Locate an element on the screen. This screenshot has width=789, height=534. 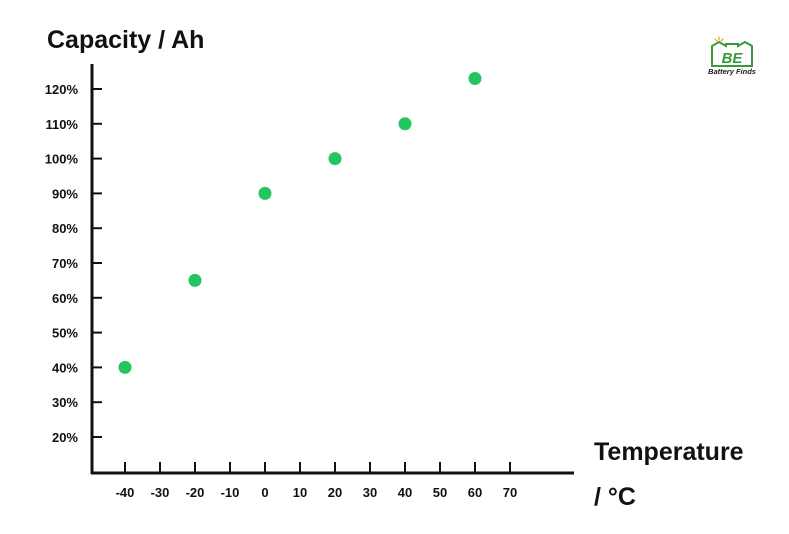
x-tick-label: -20 is located at coordinates (195, 492).